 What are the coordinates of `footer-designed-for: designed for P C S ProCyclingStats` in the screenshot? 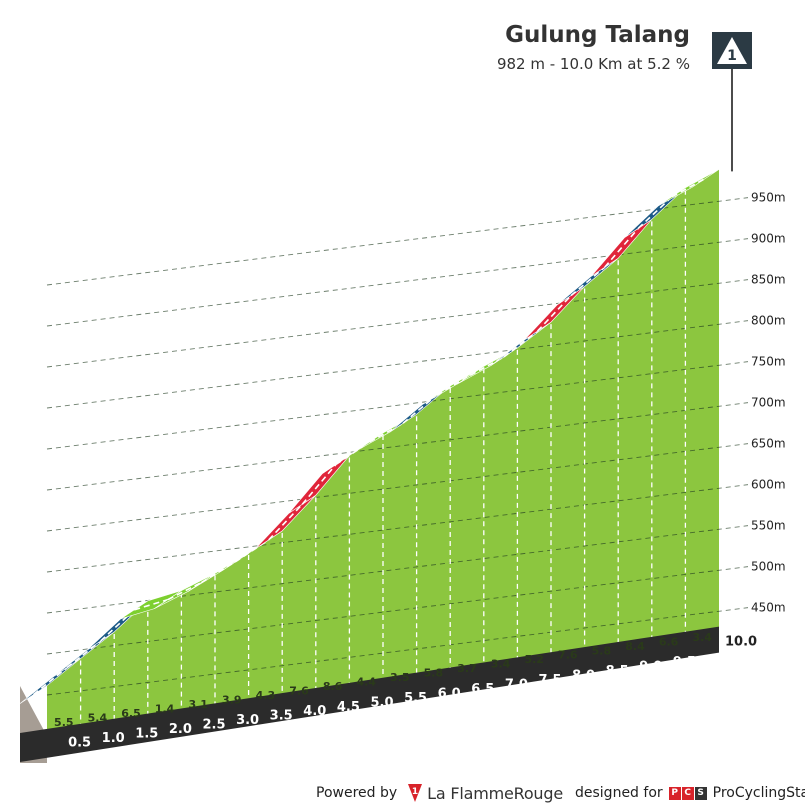 It's located at (690, 793).